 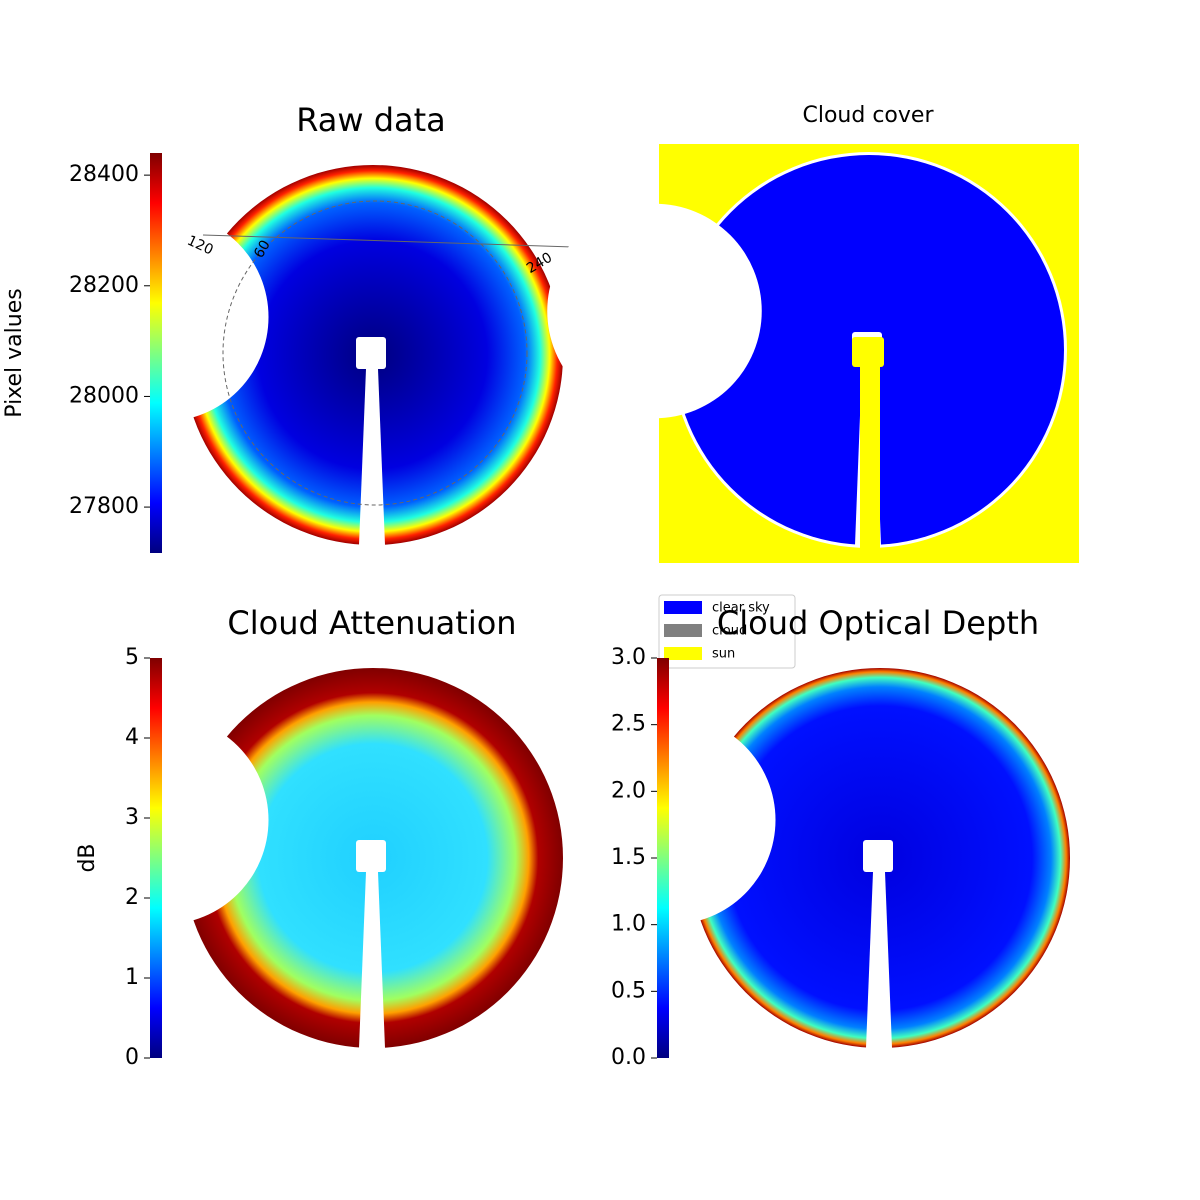 I want to click on tick-label: 28000, so click(x=104, y=395).